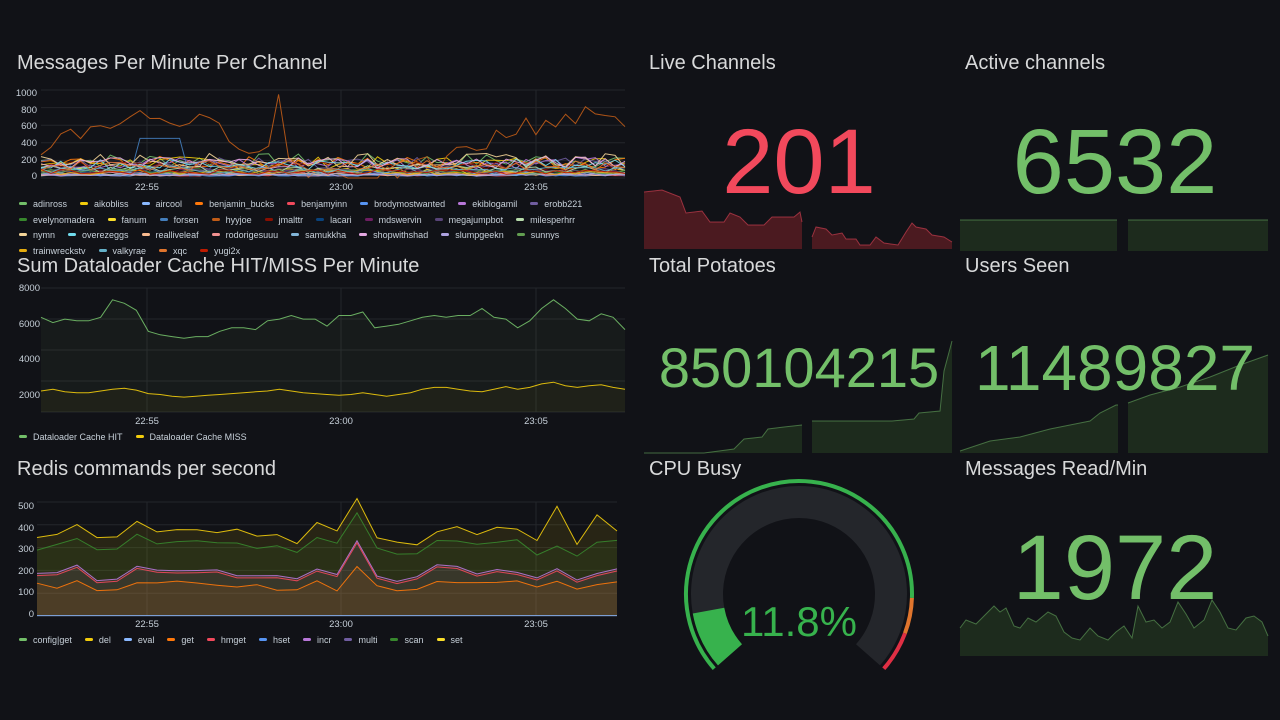 This screenshot has width=1280, height=720. Describe the element at coordinates (43, 205) in the screenshot. I see `legend-item: adinross` at that location.